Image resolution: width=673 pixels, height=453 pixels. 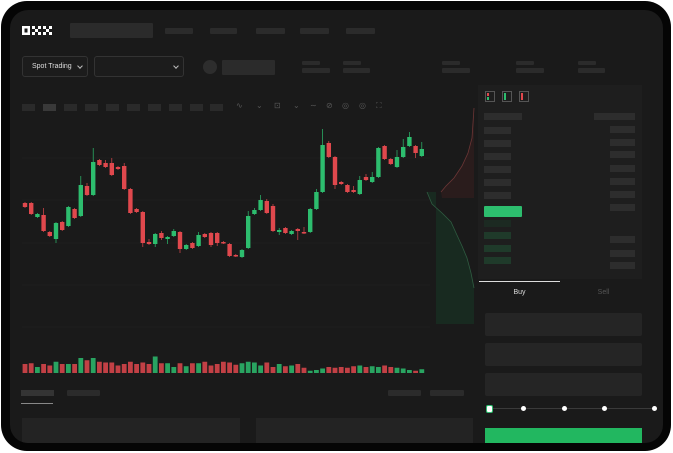 What do you see at coordinates (239, 105) in the screenshot?
I see `indicator-icon: ∿` at bounding box center [239, 105].